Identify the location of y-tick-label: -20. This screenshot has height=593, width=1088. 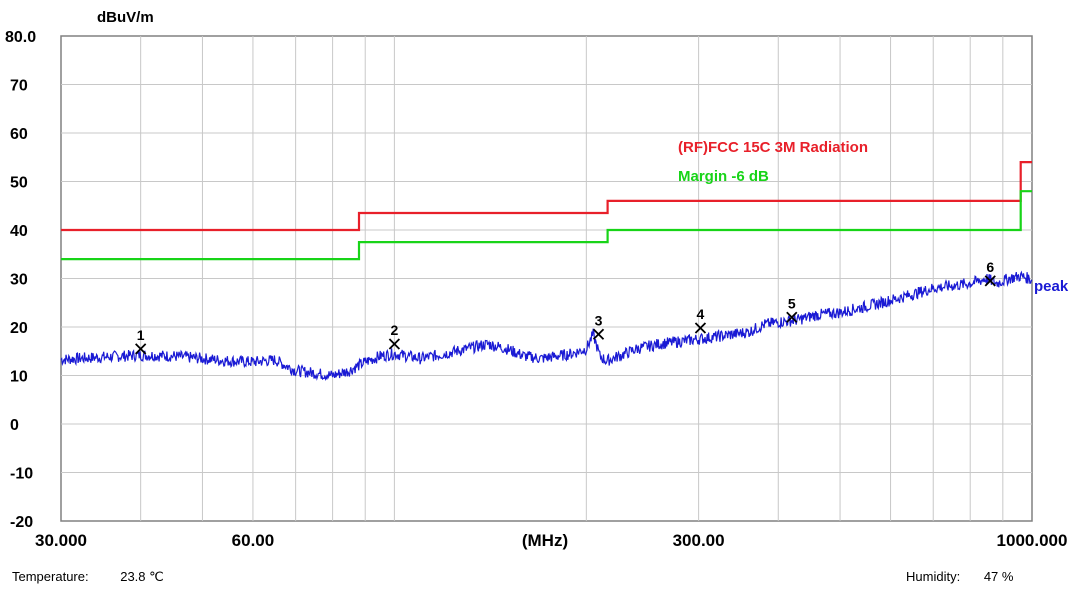
(21, 522).